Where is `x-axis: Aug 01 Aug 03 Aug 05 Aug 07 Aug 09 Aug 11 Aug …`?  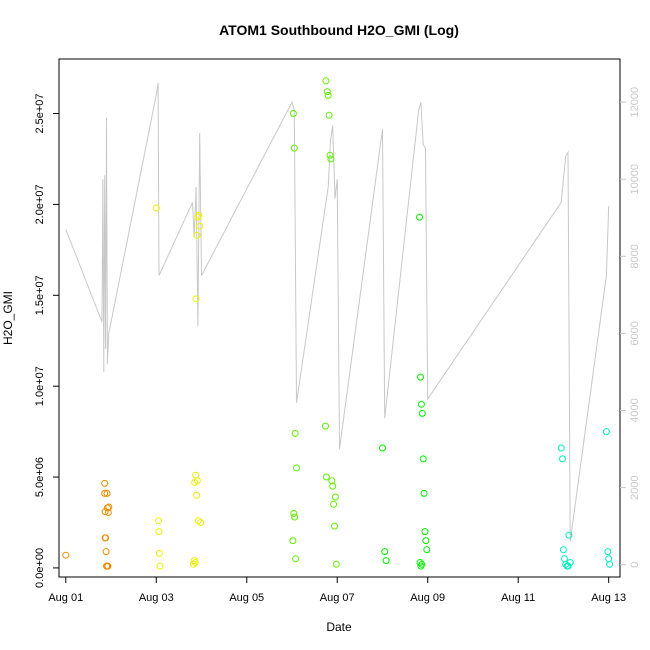 x-axis: Aug 01 Aug 03 Aug 05 Aug 07 Aug 09 Aug 11 Aug … is located at coordinates (337, 590).